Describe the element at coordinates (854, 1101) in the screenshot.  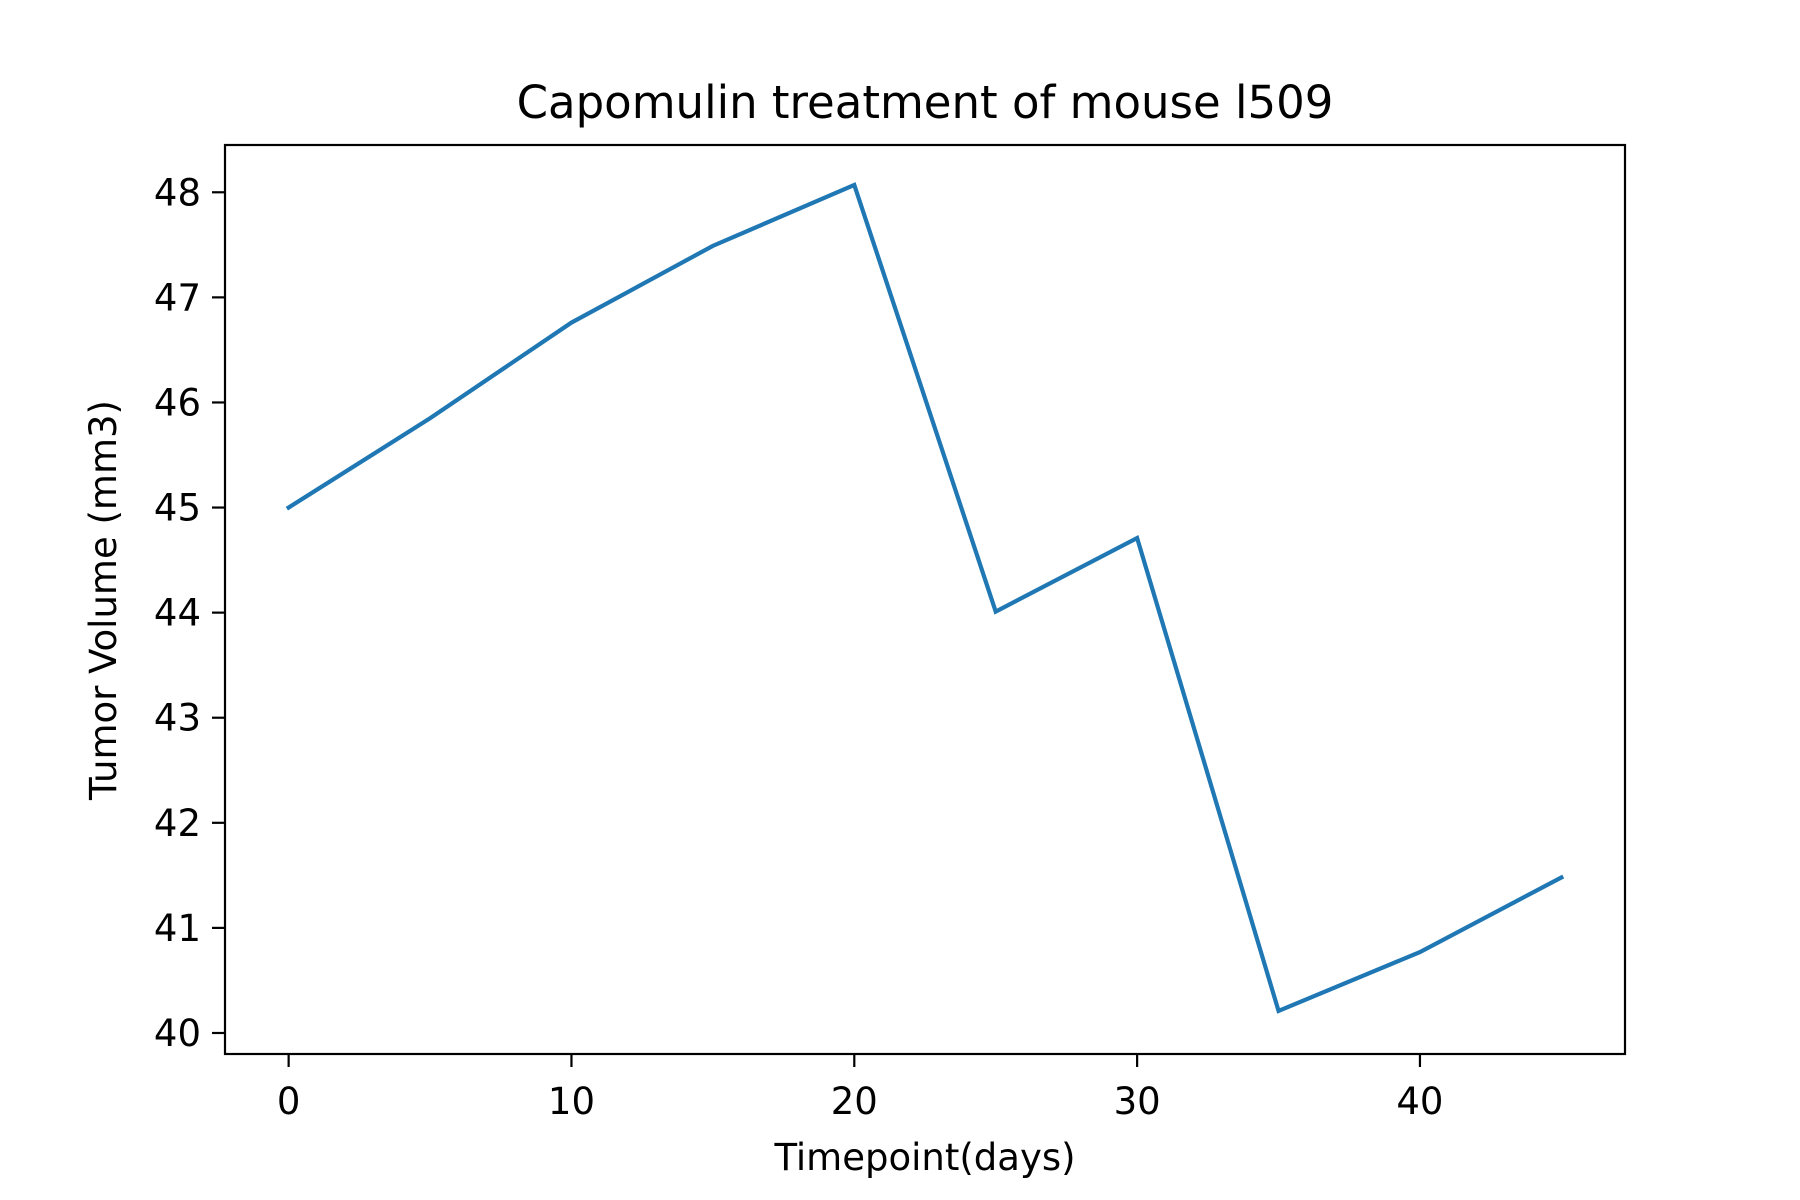
I see `x-tick-label-2: 20` at that location.